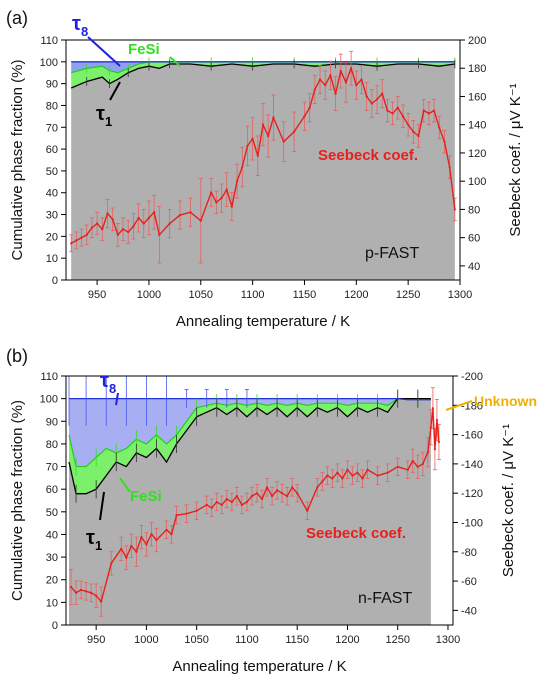 The image size is (550, 688). What do you see at coordinates (52, 216) in the screenshot?
I see `y-left-tick-label: 30` at bounding box center [52, 216].